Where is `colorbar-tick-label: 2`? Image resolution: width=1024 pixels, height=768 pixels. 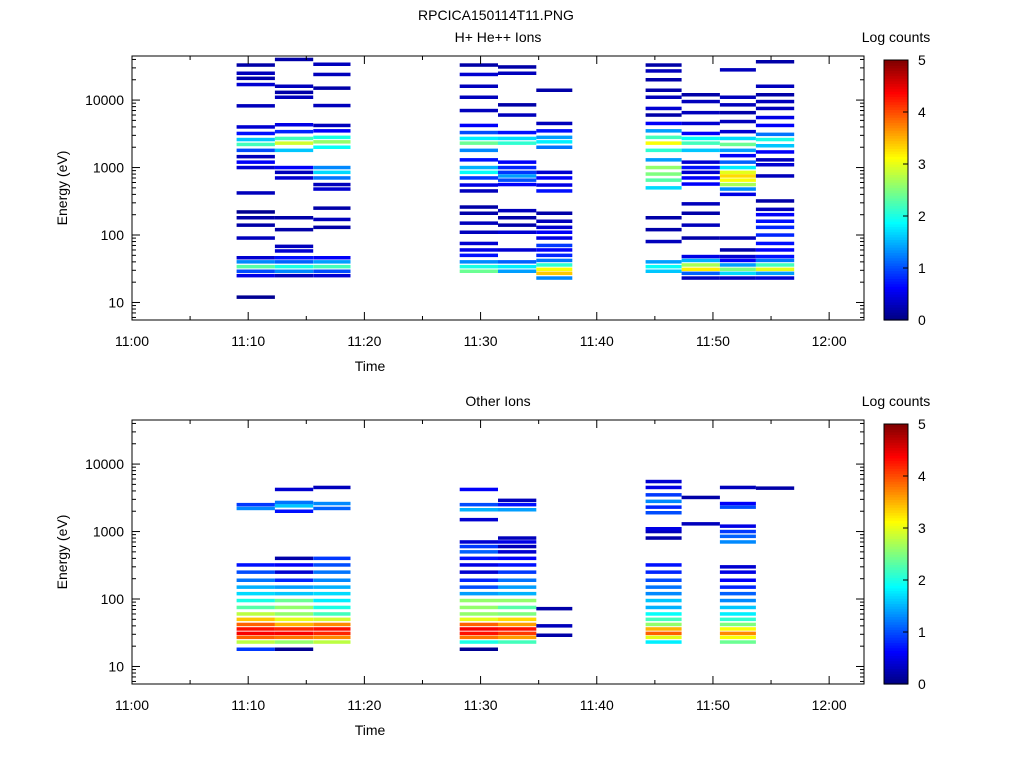
colorbar-tick-label: 2 is located at coordinates (922, 580).